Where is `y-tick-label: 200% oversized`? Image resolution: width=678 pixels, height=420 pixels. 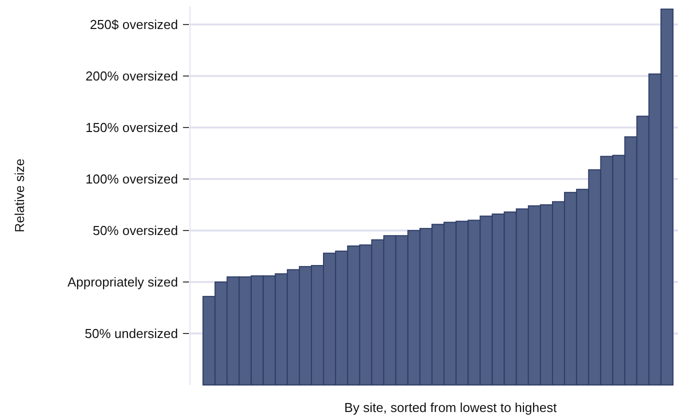 y-tick-label: 200% oversized is located at coordinates (132, 76).